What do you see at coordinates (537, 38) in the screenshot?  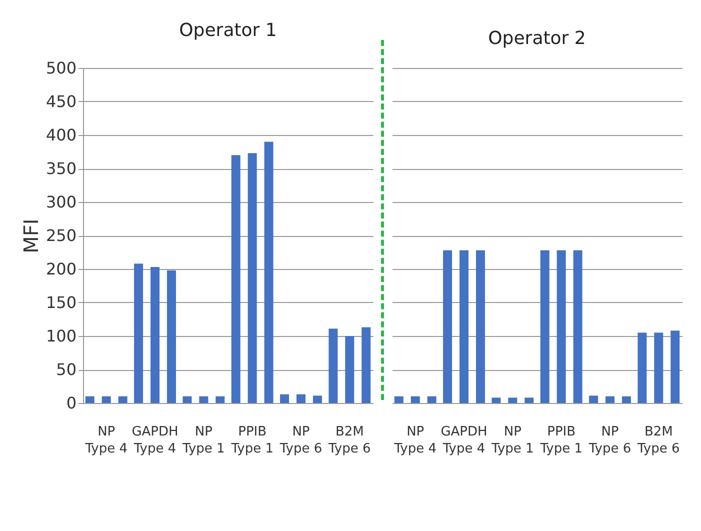 I see `chart-title: Operator 2` at bounding box center [537, 38].